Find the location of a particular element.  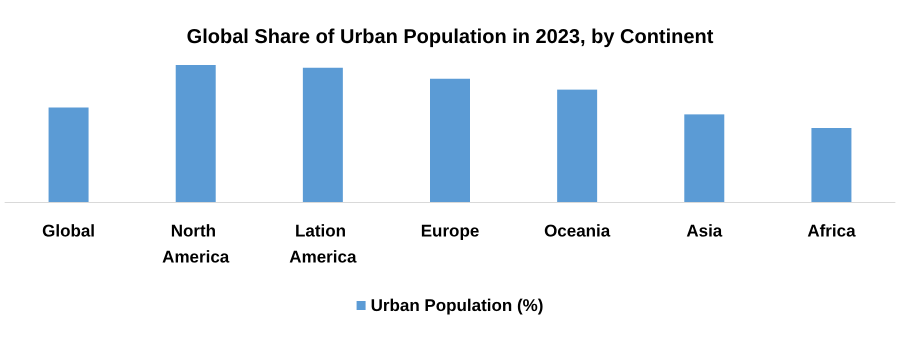

x-tick-label: Lation America is located at coordinates (323, 244).